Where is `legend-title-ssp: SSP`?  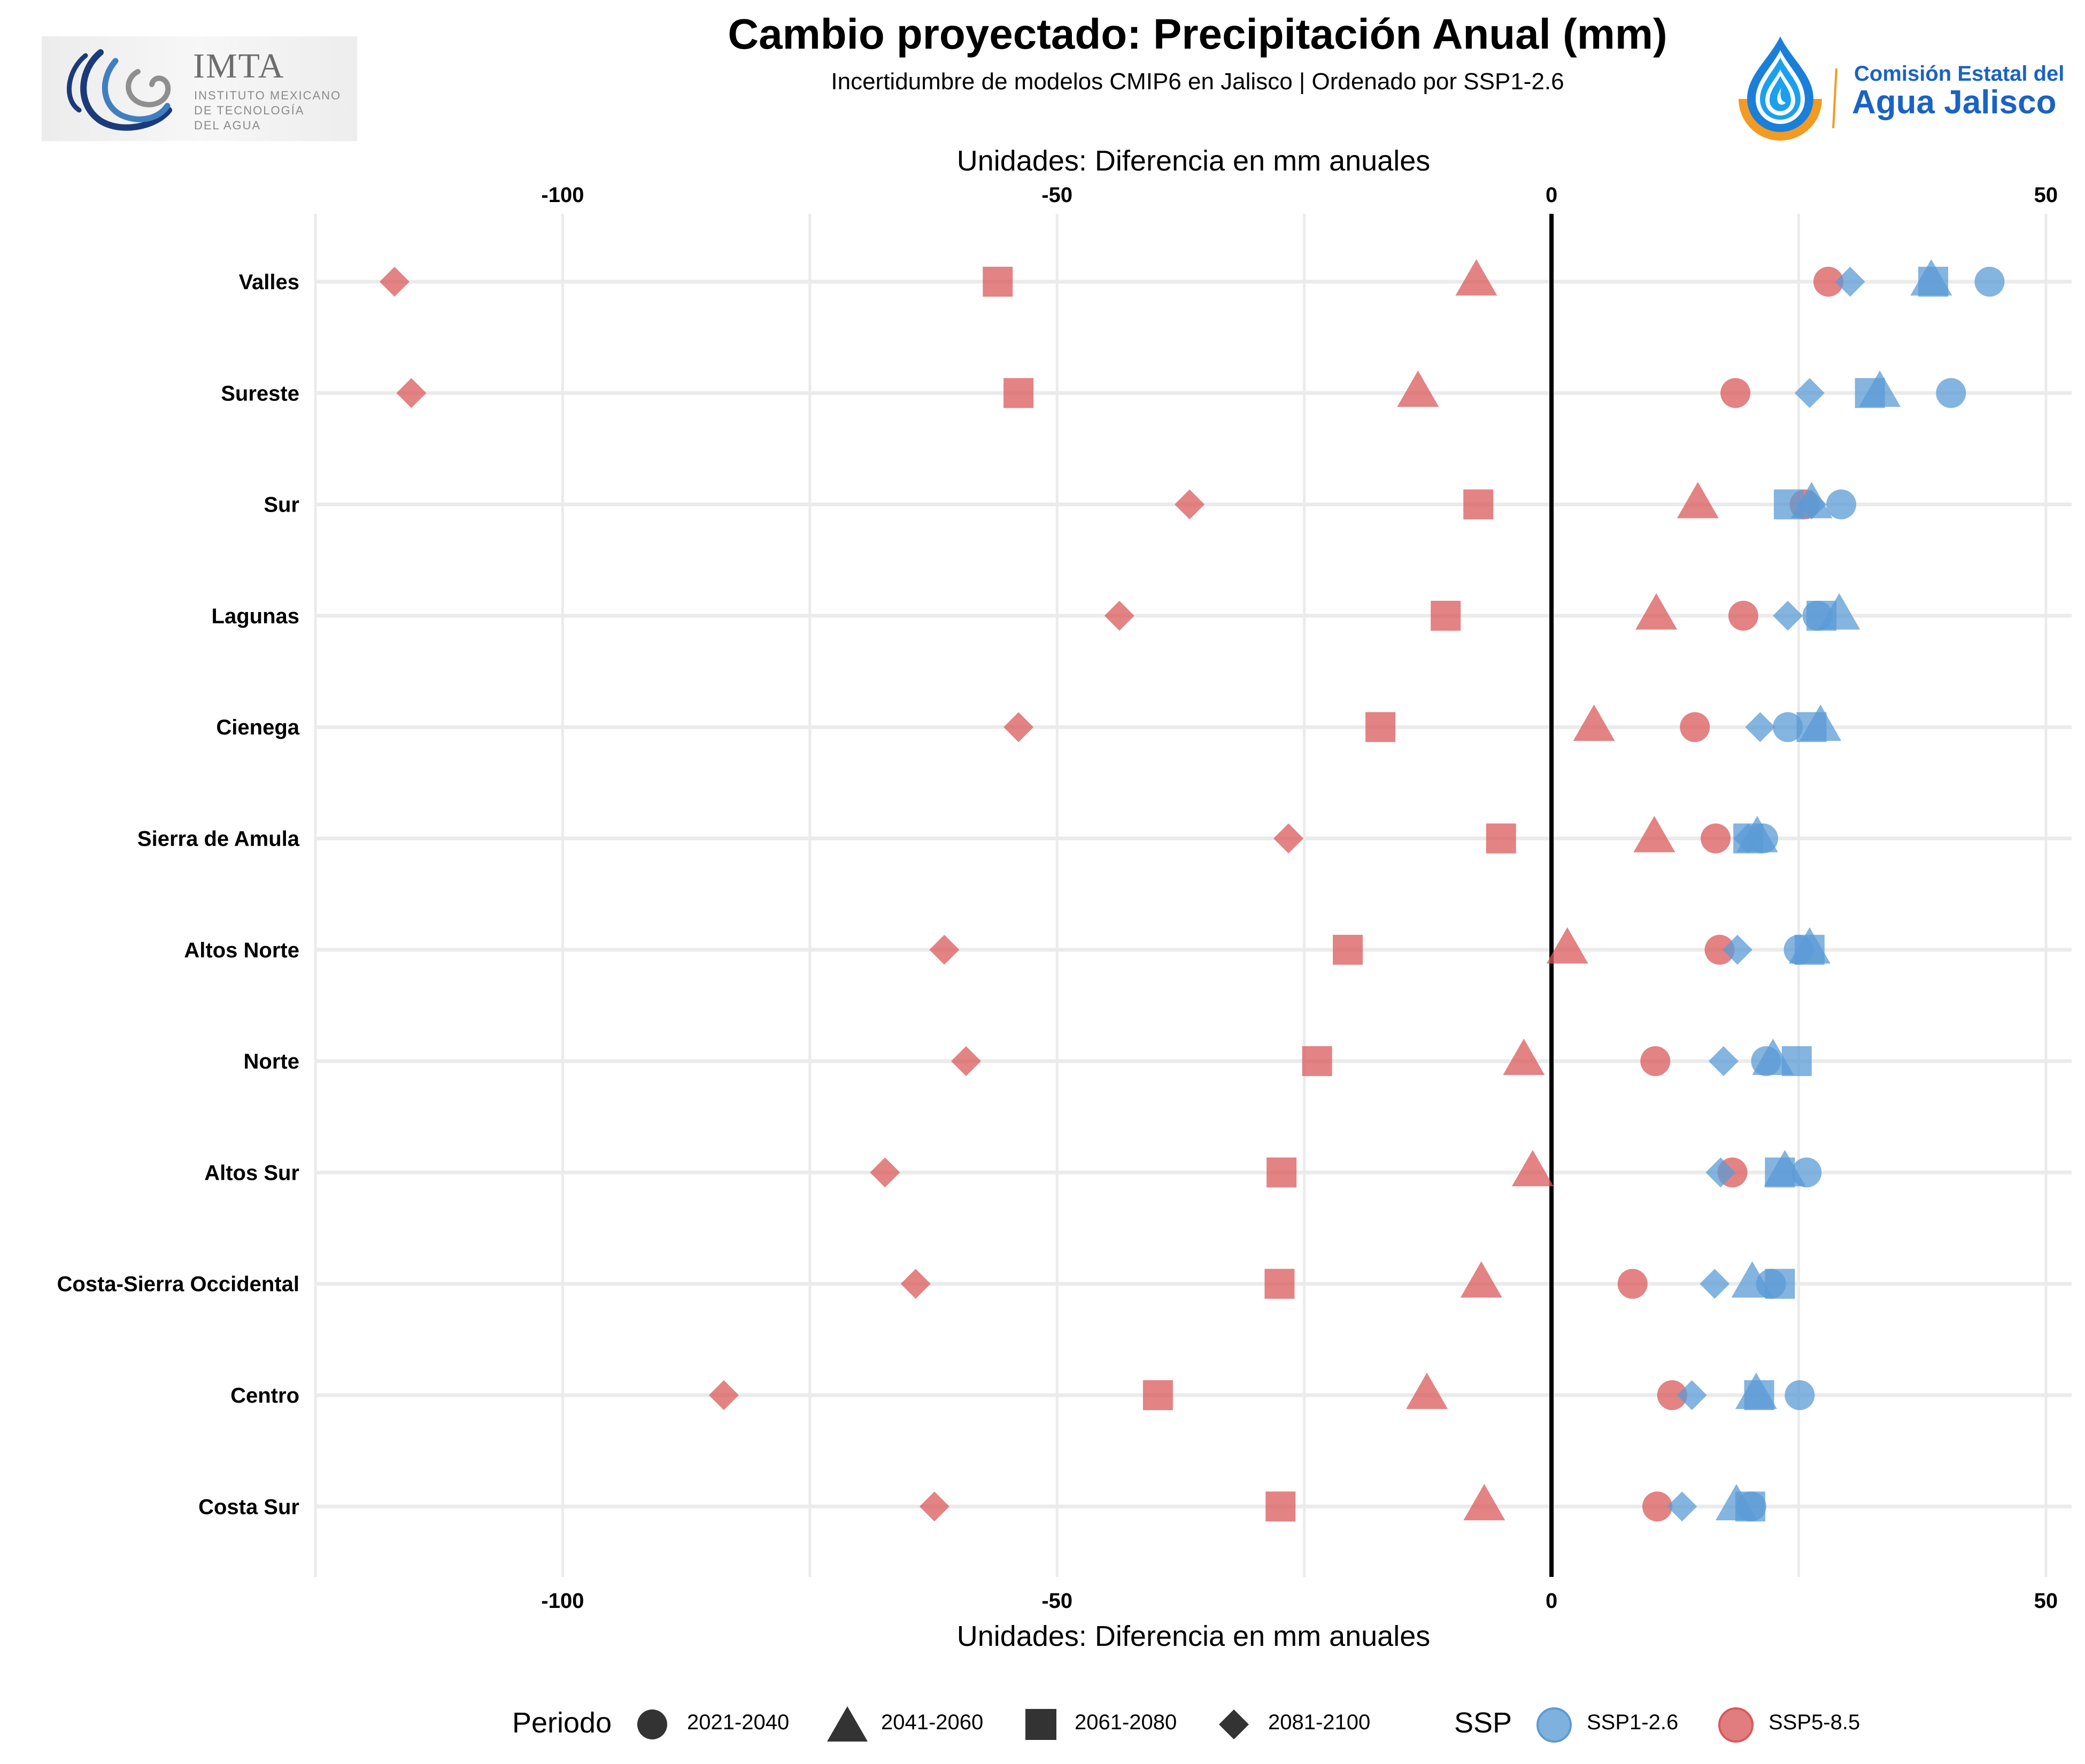 legend-title-ssp: SSP is located at coordinates (1483, 1723).